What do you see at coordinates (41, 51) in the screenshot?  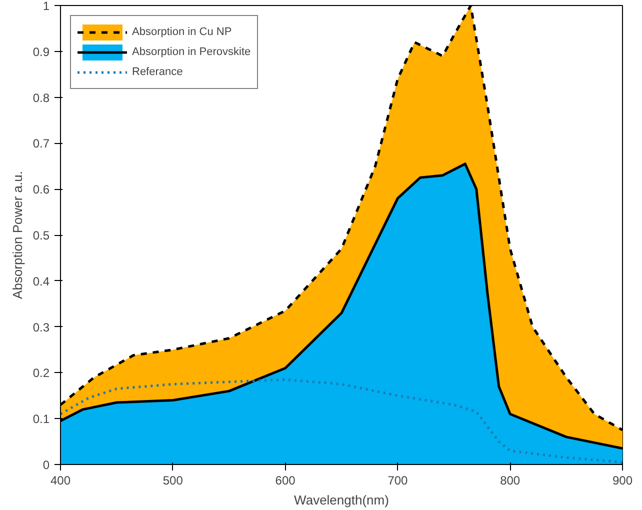 I see `y-tick-label: 0.9` at bounding box center [41, 51].